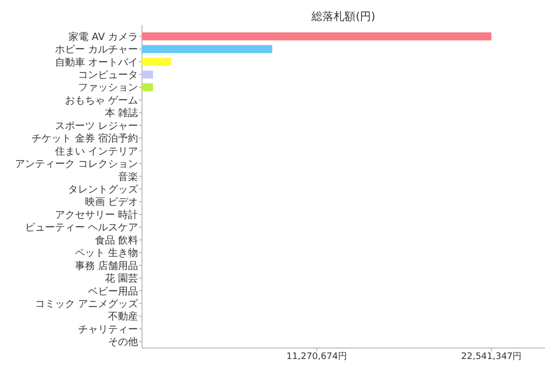  What do you see at coordinates (103, 36) in the screenshot?
I see `y-tick-label: 家電 AV カメラ` at bounding box center [103, 36].